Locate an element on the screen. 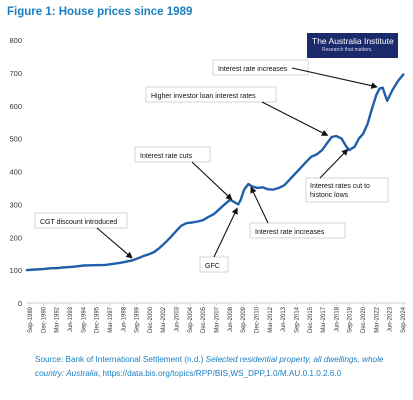  x-tick-label: Jun-2013 is located at coordinates (284, 319).